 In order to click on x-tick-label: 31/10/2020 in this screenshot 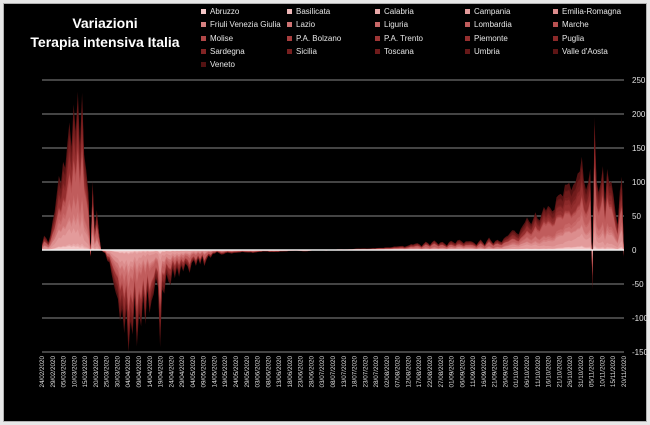, I will do `click(581, 372)`.